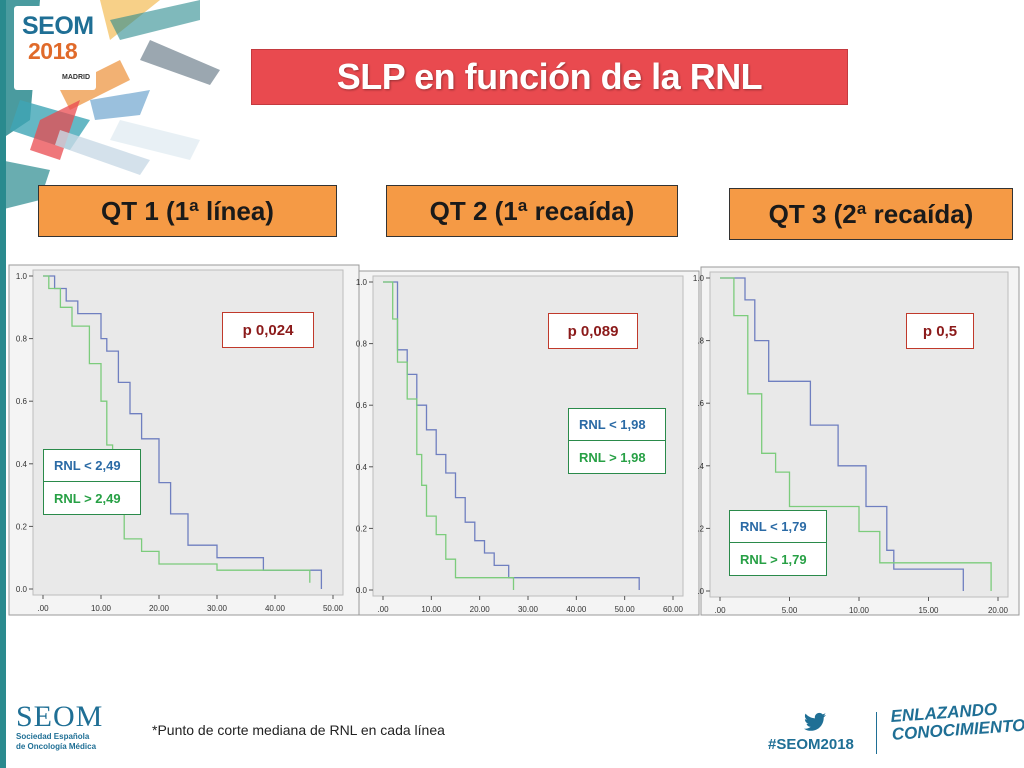 Image resolution: width=1024 pixels, height=768 pixels. What do you see at coordinates (700, 591) in the screenshot?
I see `y-tick-label: .0` at bounding box center [700, 591].